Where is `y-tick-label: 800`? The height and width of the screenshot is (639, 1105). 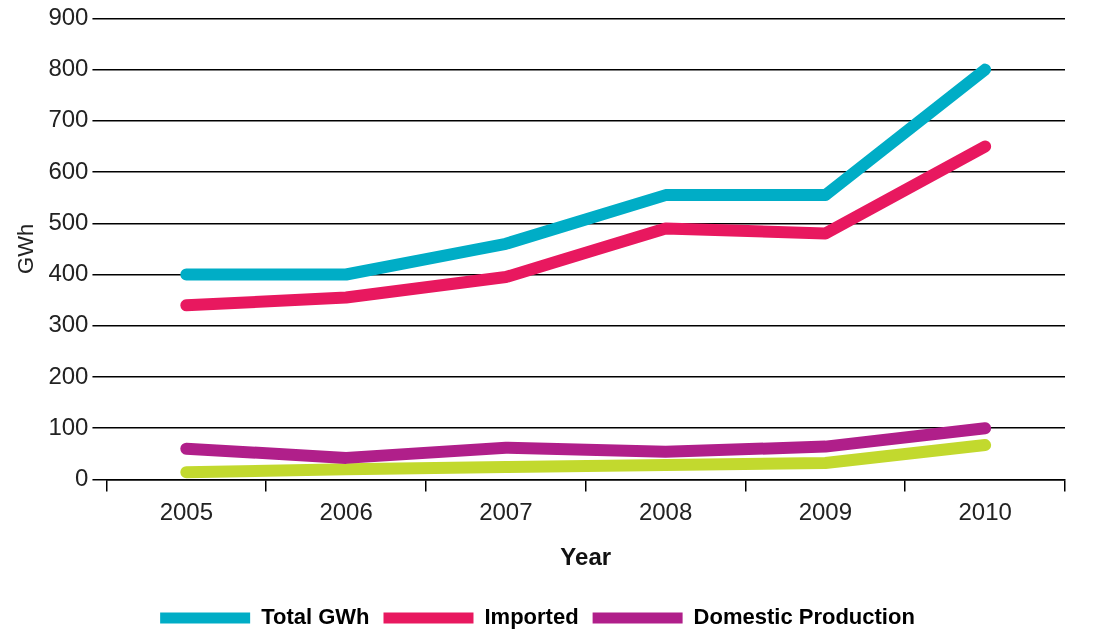
y-tick-label: 800 is located at coordinates (68, 68).